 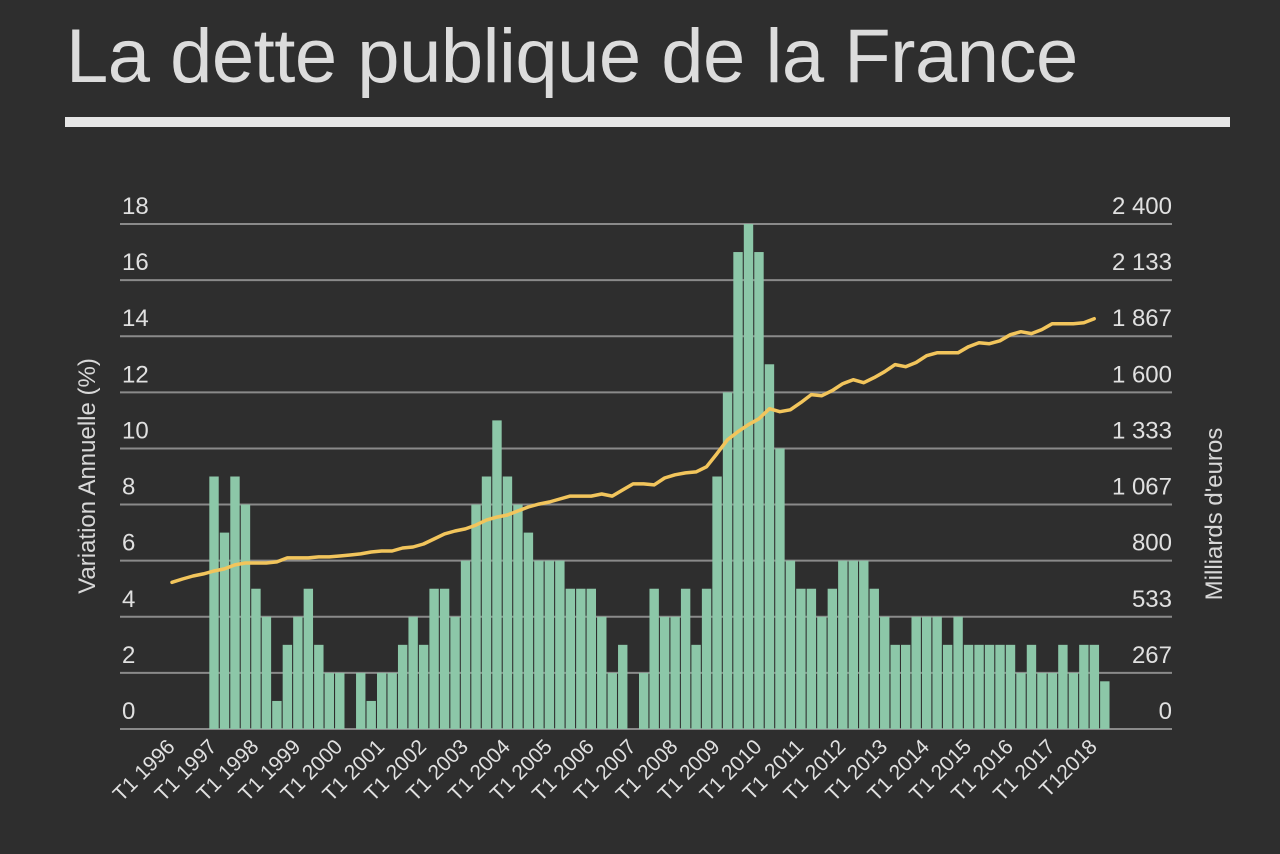 I want to click on title-underline, so click(x=647, y=122).